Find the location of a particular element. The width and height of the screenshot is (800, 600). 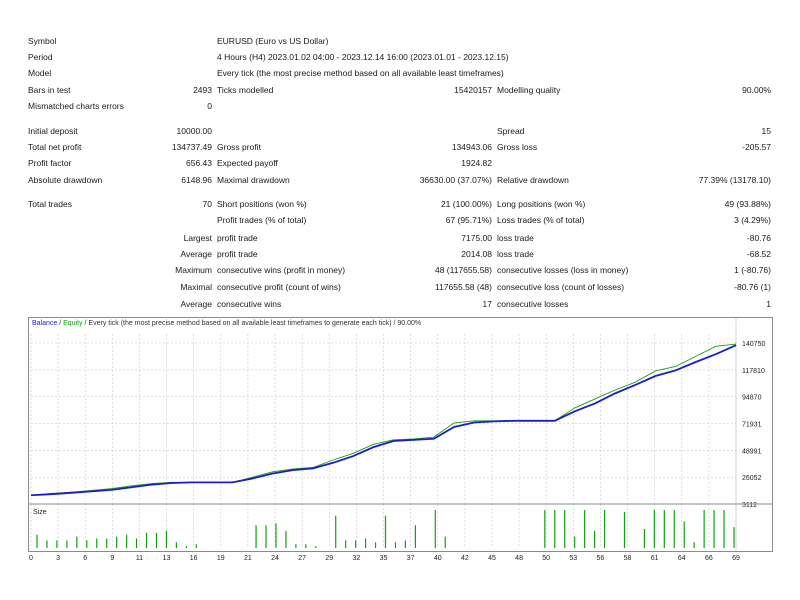

stat-value: 77.39% (13178.10) is located at coordinates (734, 180).